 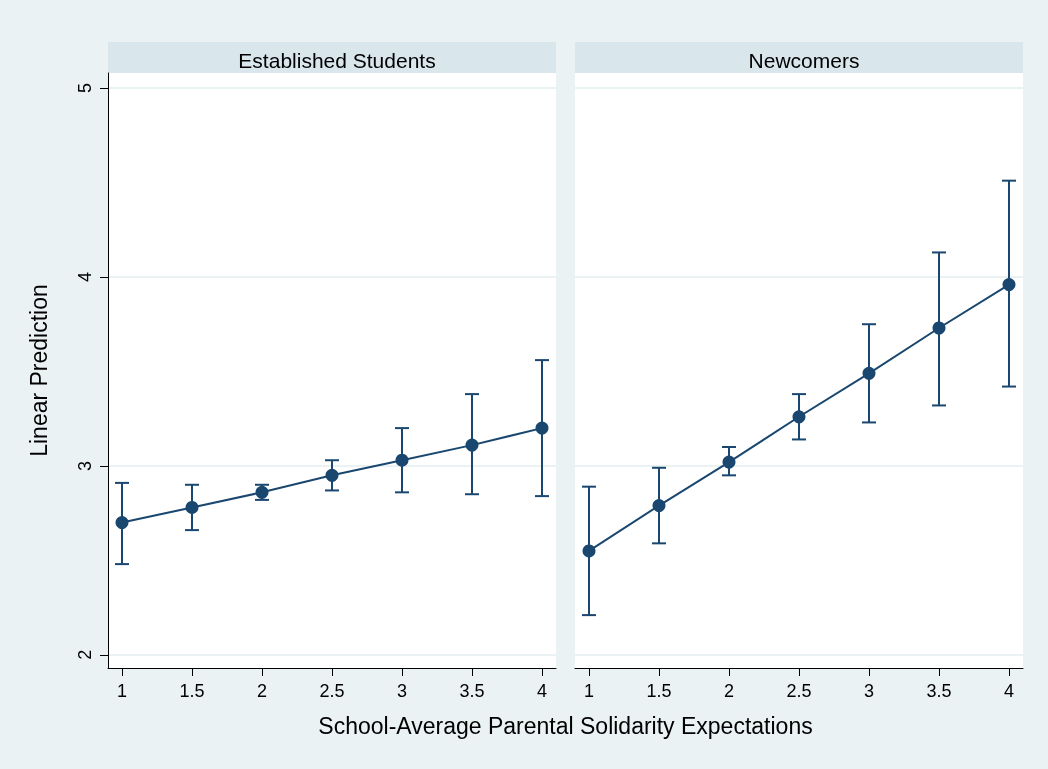 I want to click on x-axis-title: School-Average Parental Solidarity Expectations, so click(x=565, y=726).